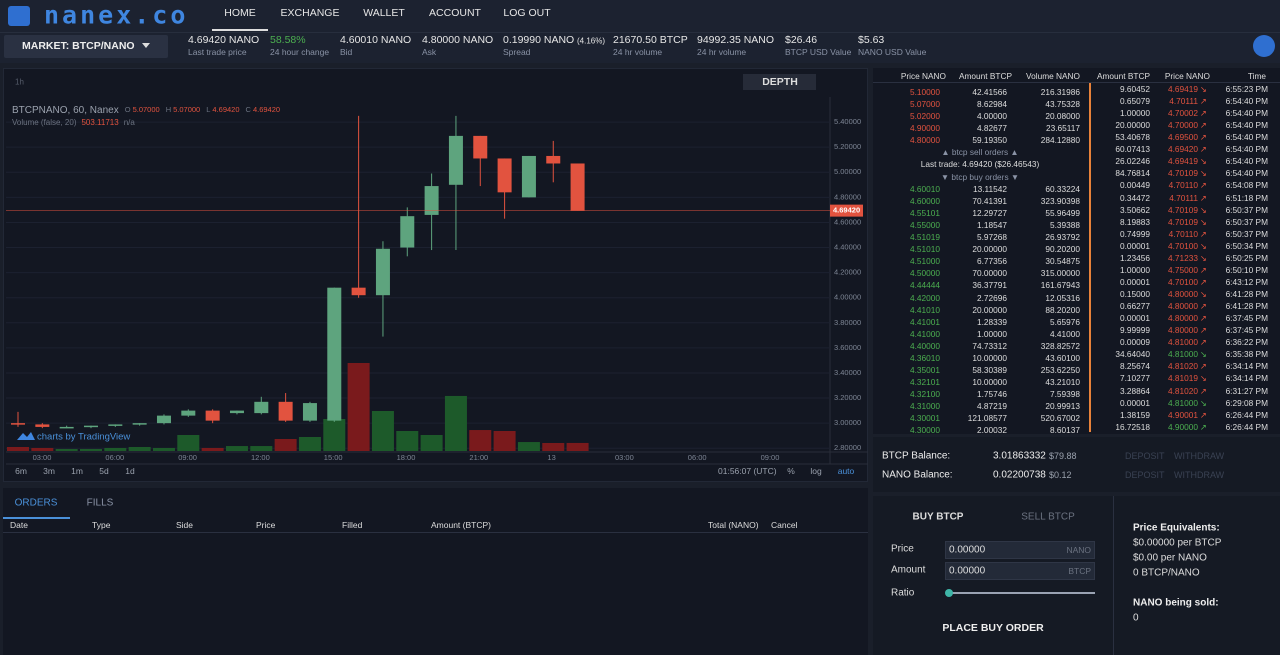  Describe the element at coordinates (1183, 89) in the screenshot. I see `trade-price: 4.69419` at that location.